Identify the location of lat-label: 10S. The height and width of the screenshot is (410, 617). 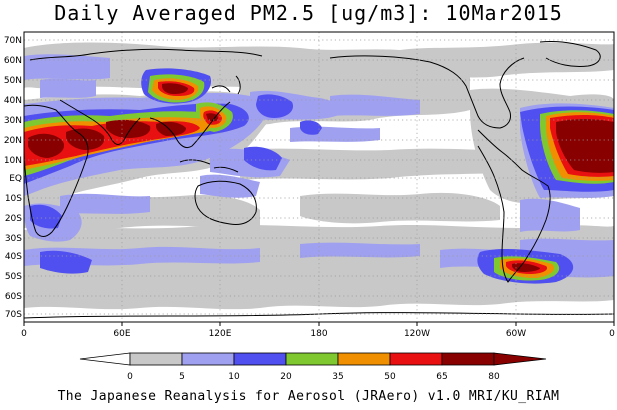
(13, 199).